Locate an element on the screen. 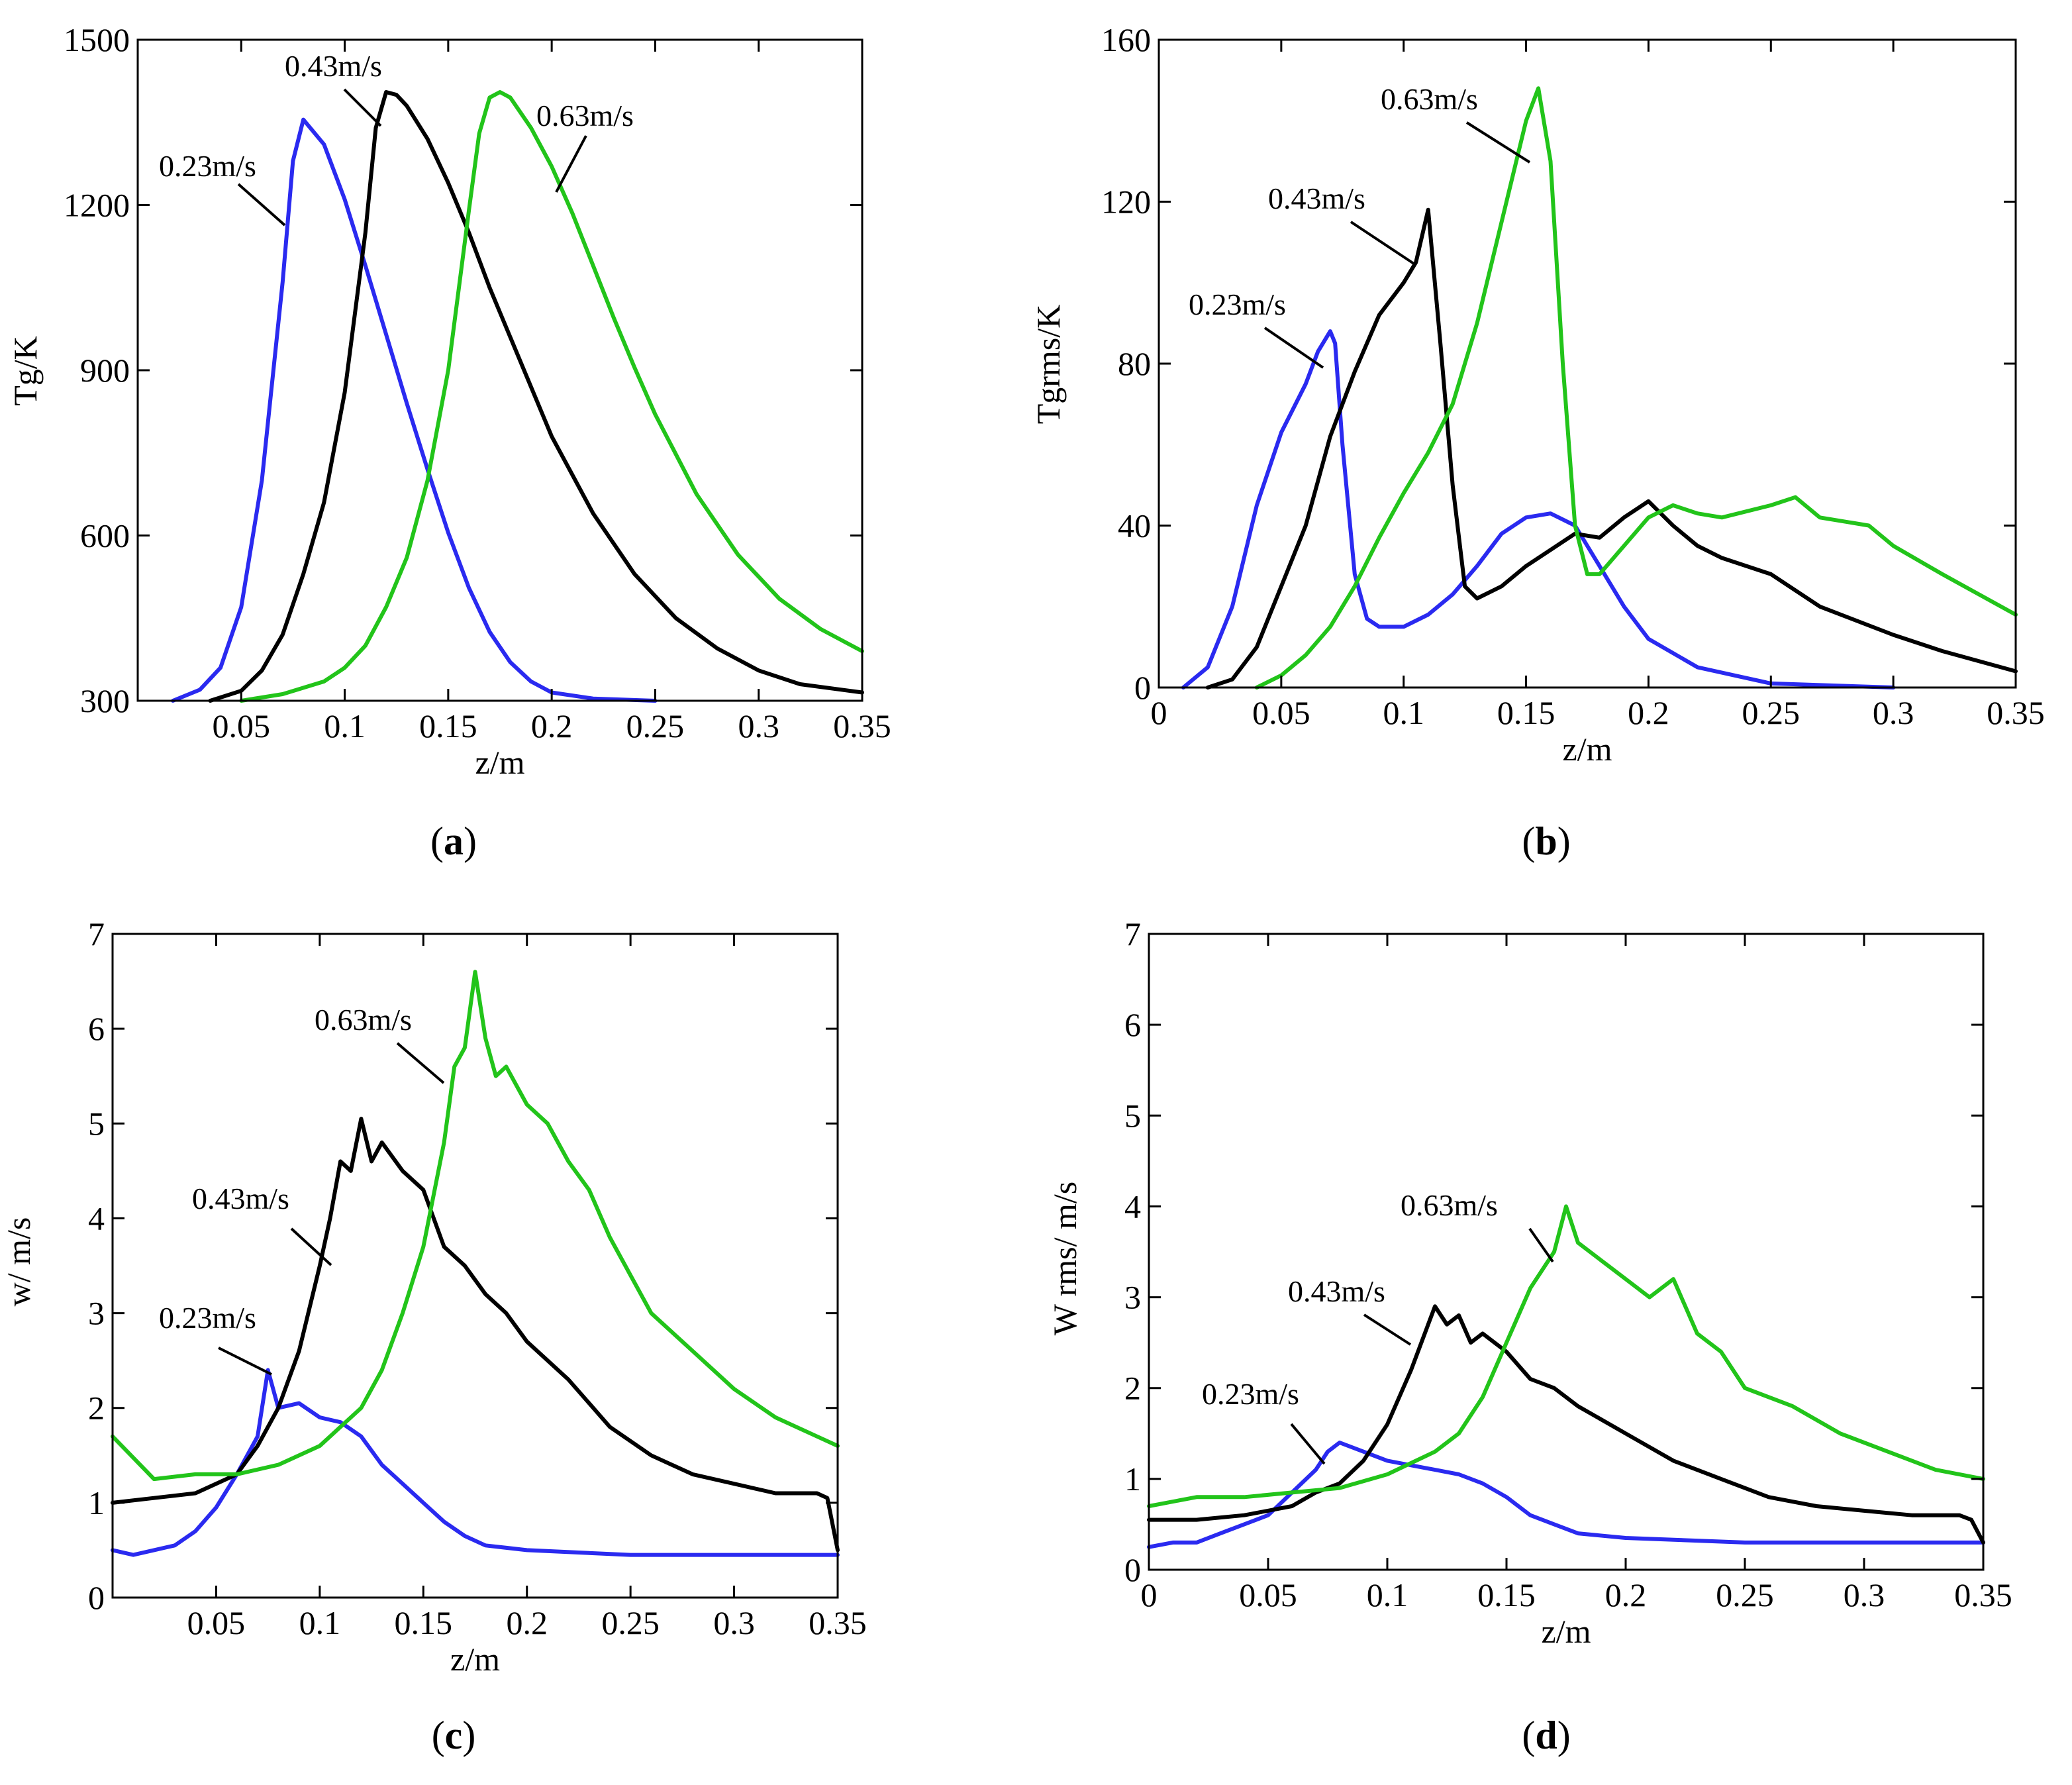 The width and height of the screenshot is (2072, 1785). y-axis-label: w/ m/s is located at coordinates (18, 1262).